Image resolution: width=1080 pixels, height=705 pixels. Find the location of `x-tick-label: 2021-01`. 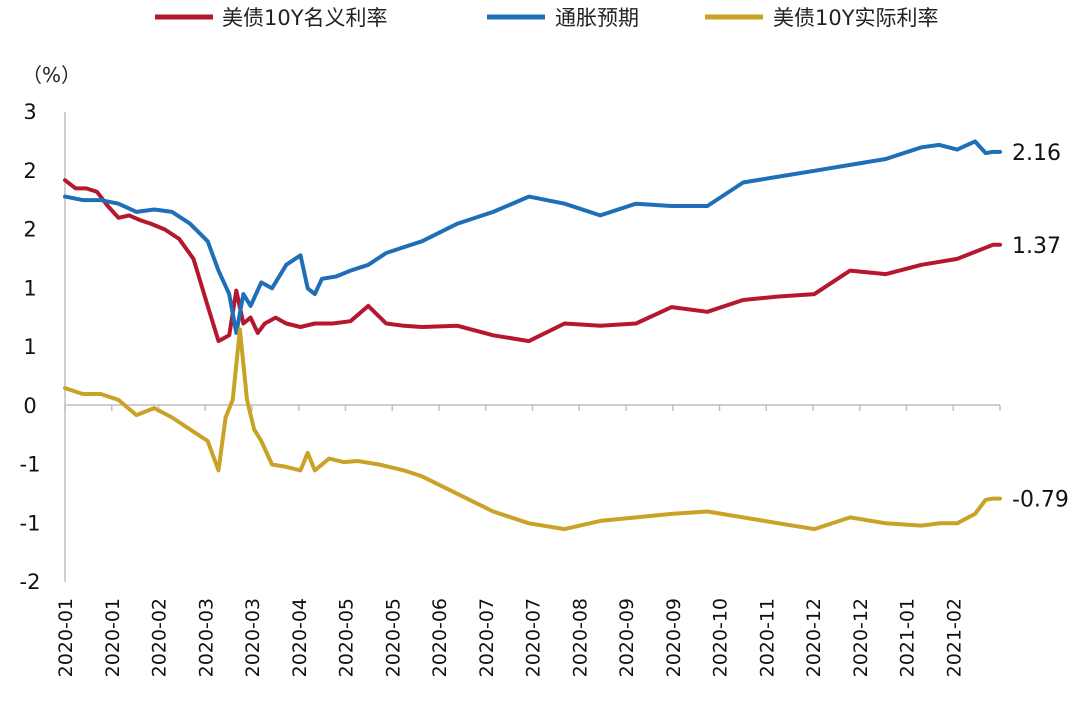

x-tick-label: 2021-01 is located at coordinates (908, 637).